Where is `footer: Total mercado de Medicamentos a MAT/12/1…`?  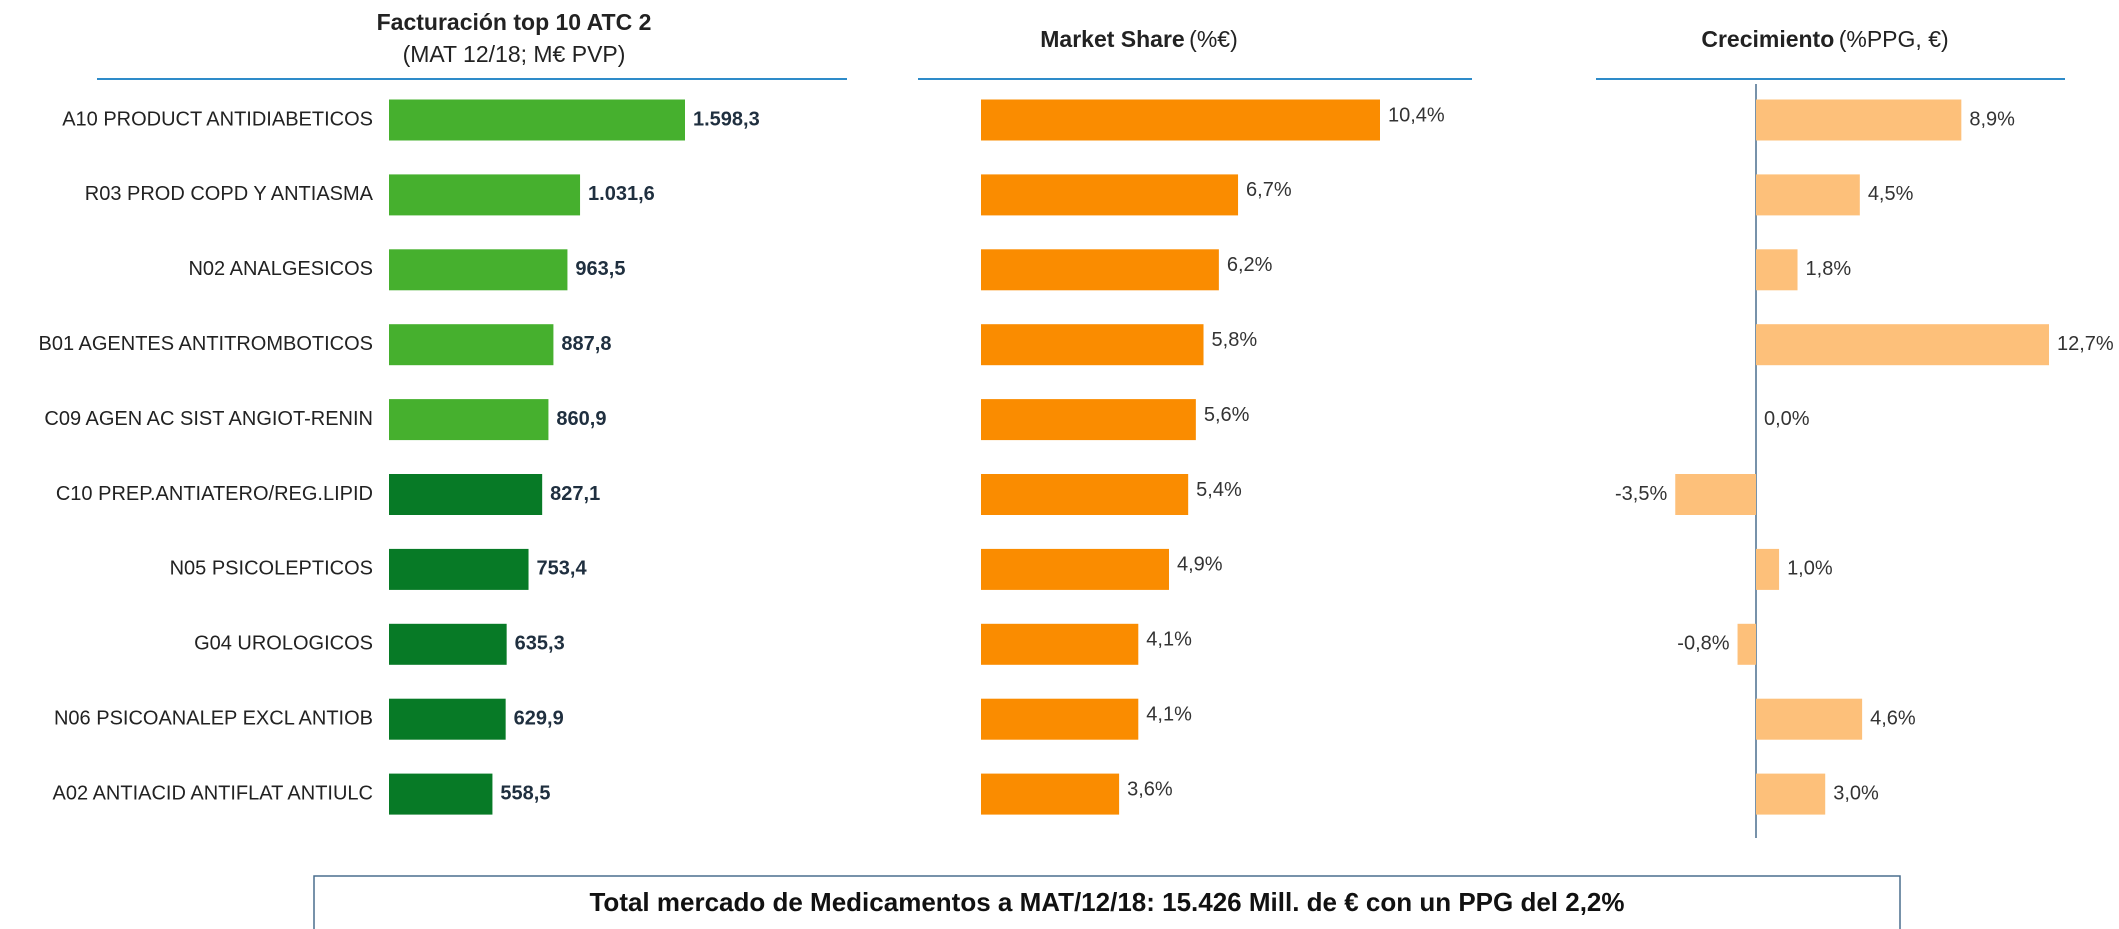
footer: Total mercado de Medicamentos a MAT/12/1… is located at coordinates (1106, 902).